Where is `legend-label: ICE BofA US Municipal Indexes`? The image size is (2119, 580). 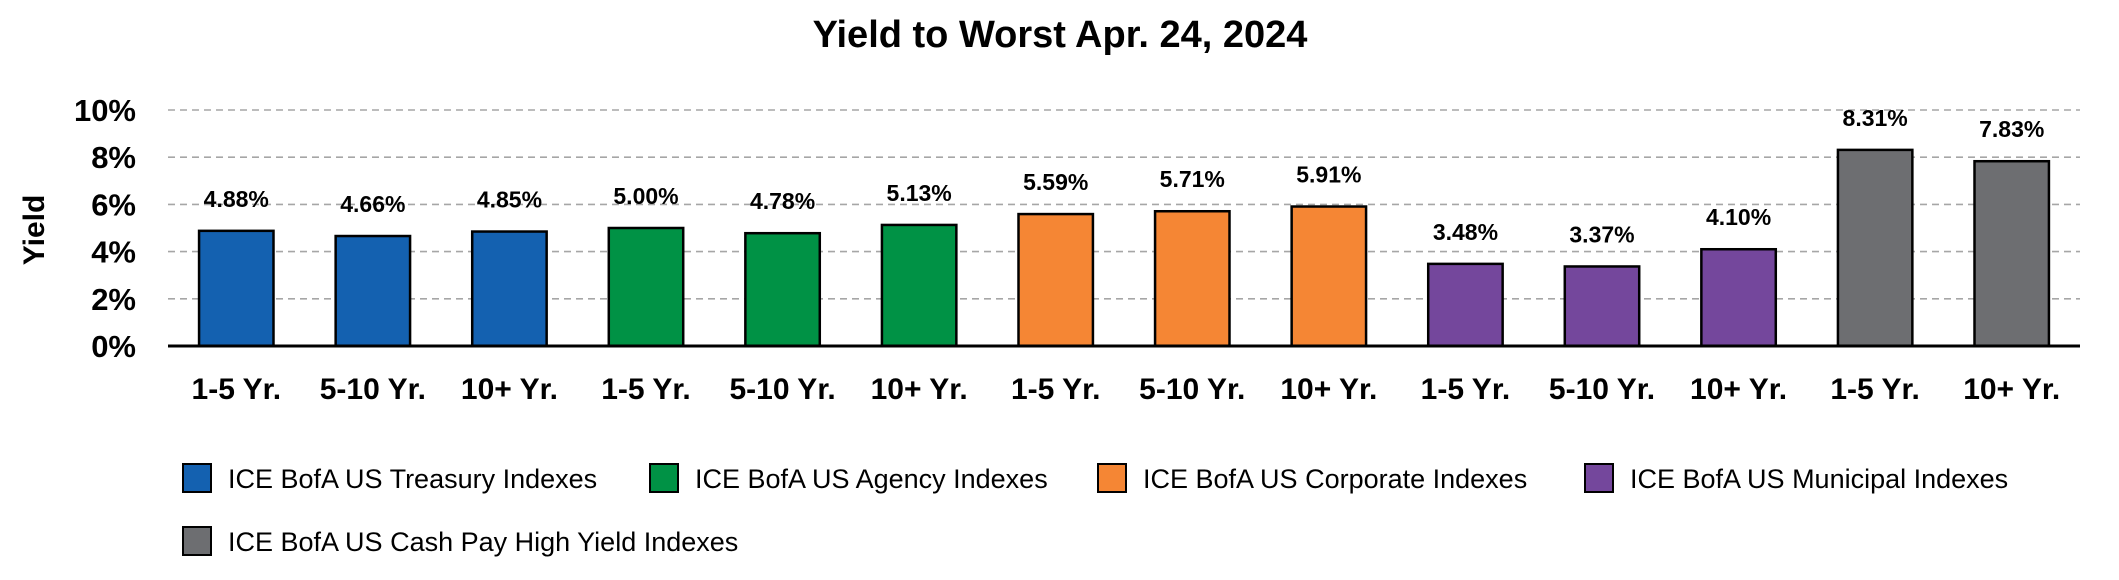 legend-label: ICE BofA US Municipal Indexes is located at coordinates (1819, 479).